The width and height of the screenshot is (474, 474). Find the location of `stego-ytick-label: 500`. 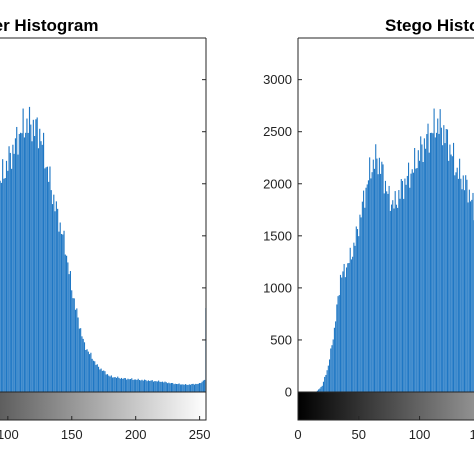

stego-ytick-label: 500 is located at coordinates (281, 339).